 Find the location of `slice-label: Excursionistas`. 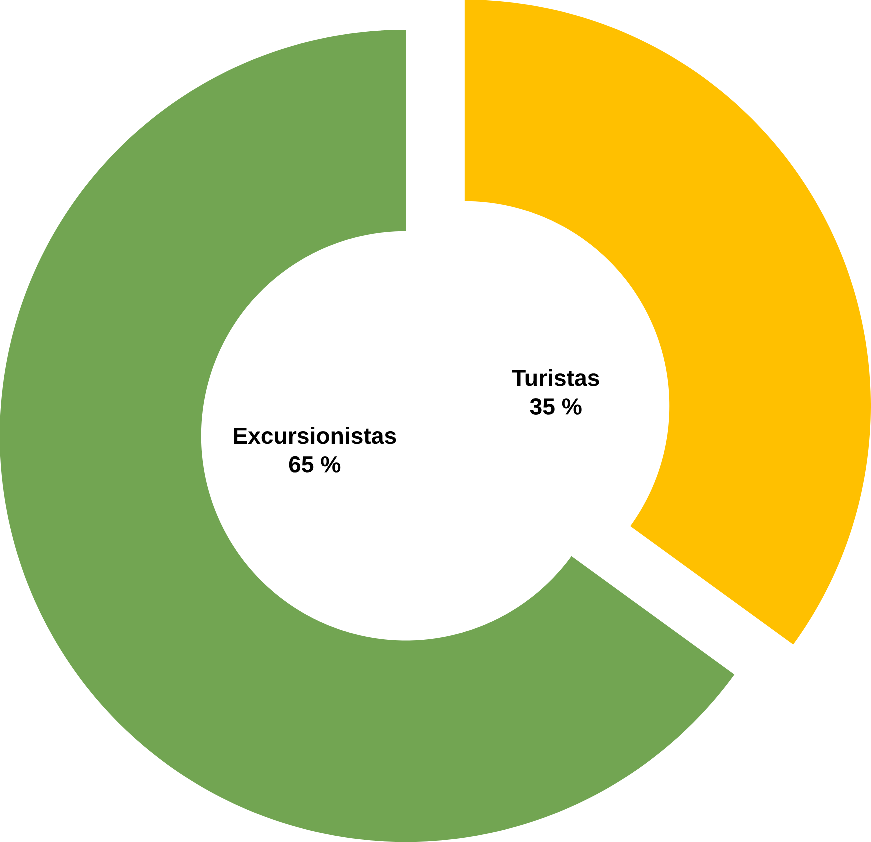

slice-label: Excursionistas is located at coordinates (315, 435).